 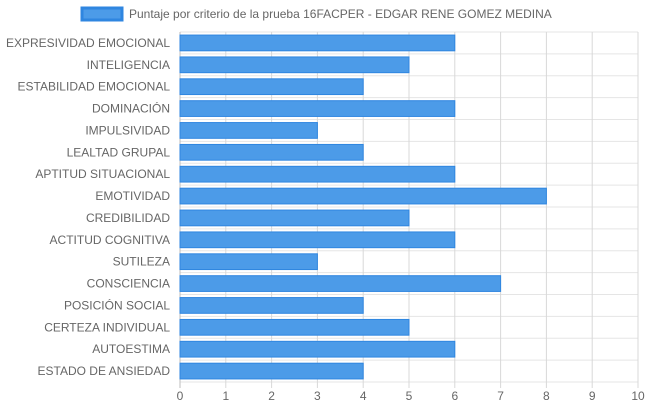 What do you see at coordinates (102, 174) in the screenshot?
I see `y-tick-label: APTITUD SITUACIONAL` at bounding box center [102, 174].